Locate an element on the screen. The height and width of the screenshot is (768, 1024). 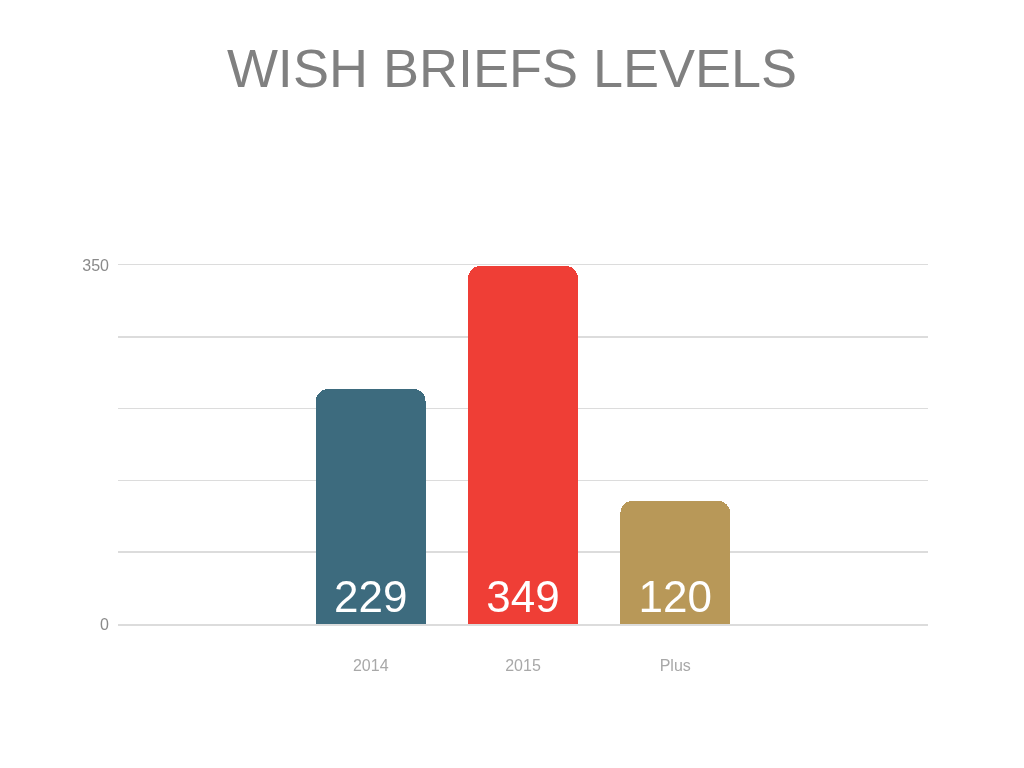
y-tick-label: 350 is located at coordinates (96, 265).